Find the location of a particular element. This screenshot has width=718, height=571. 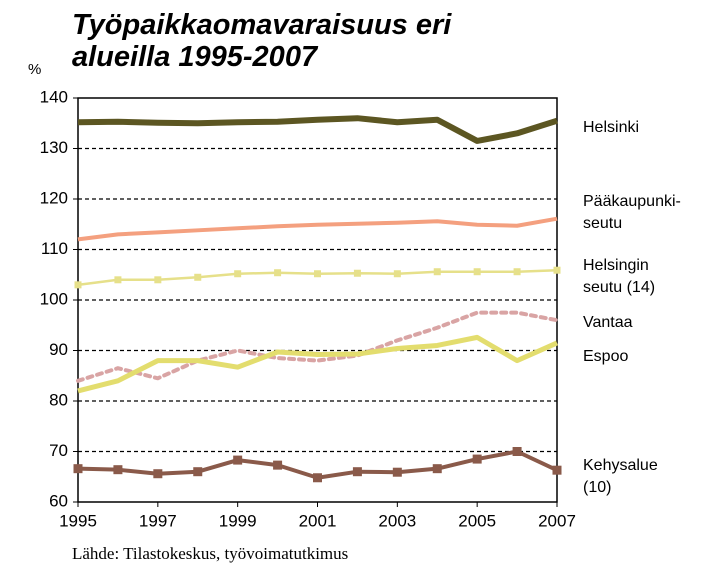

x-tick-label: 1997 is located at coordinates (158, 520).